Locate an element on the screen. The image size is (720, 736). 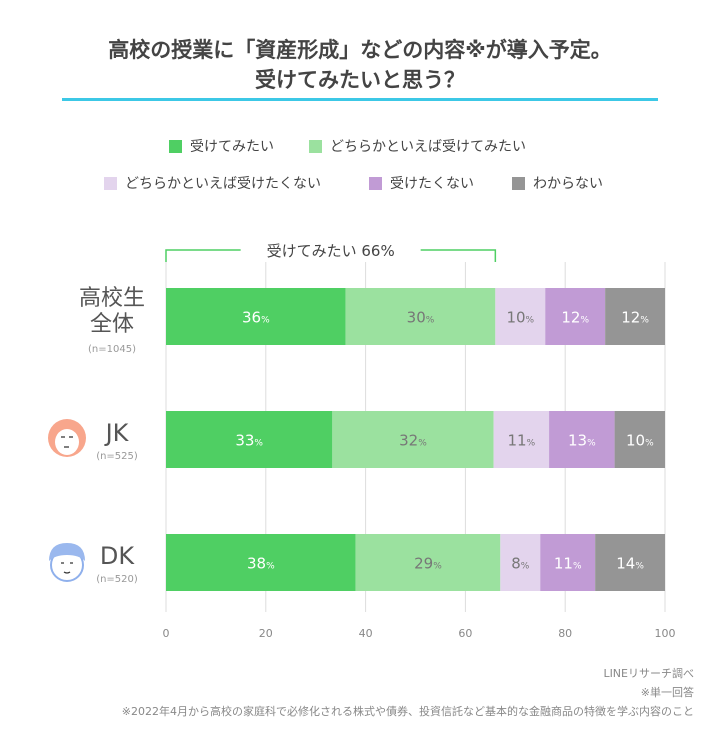
girl-face-icon is located at coordinates (67, 442).